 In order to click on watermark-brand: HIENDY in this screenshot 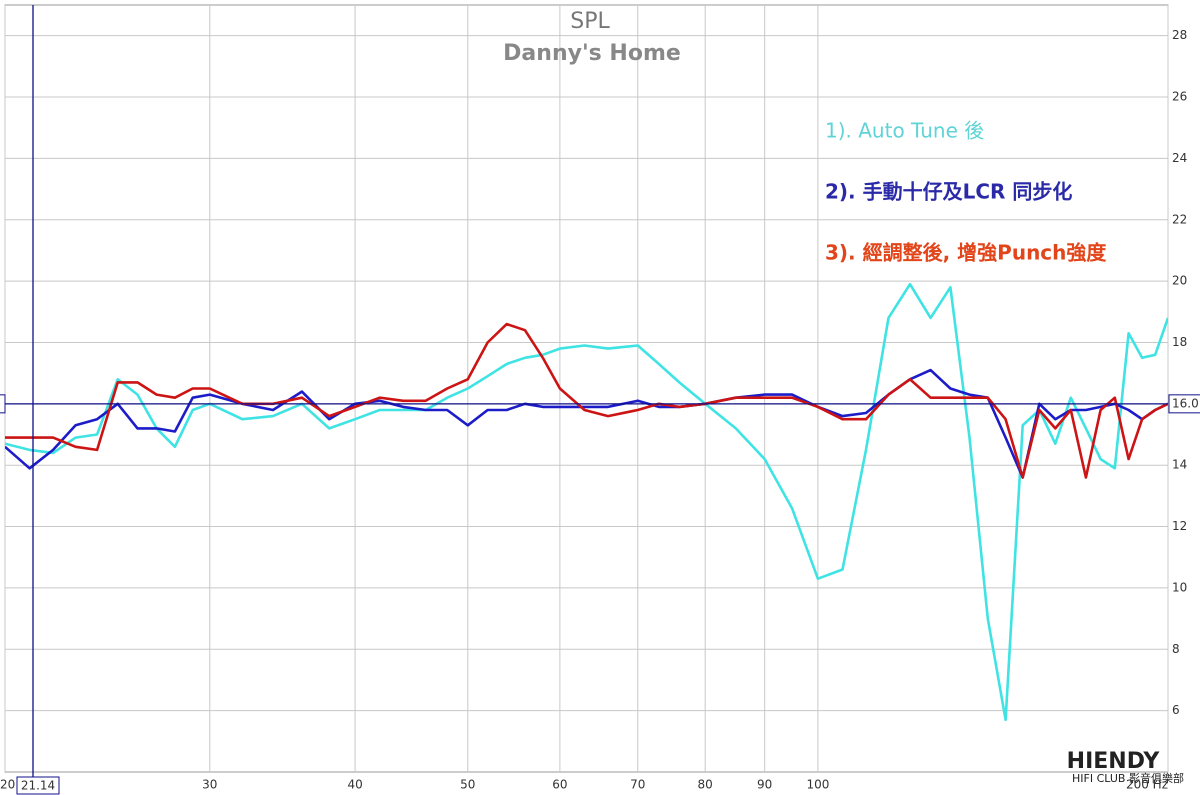, I will do `click(1114, 761)`.